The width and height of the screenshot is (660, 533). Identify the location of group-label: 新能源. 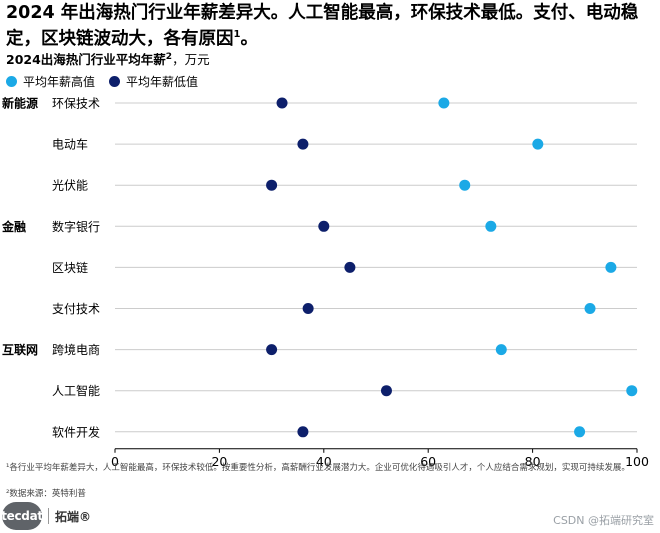
(20, 103).